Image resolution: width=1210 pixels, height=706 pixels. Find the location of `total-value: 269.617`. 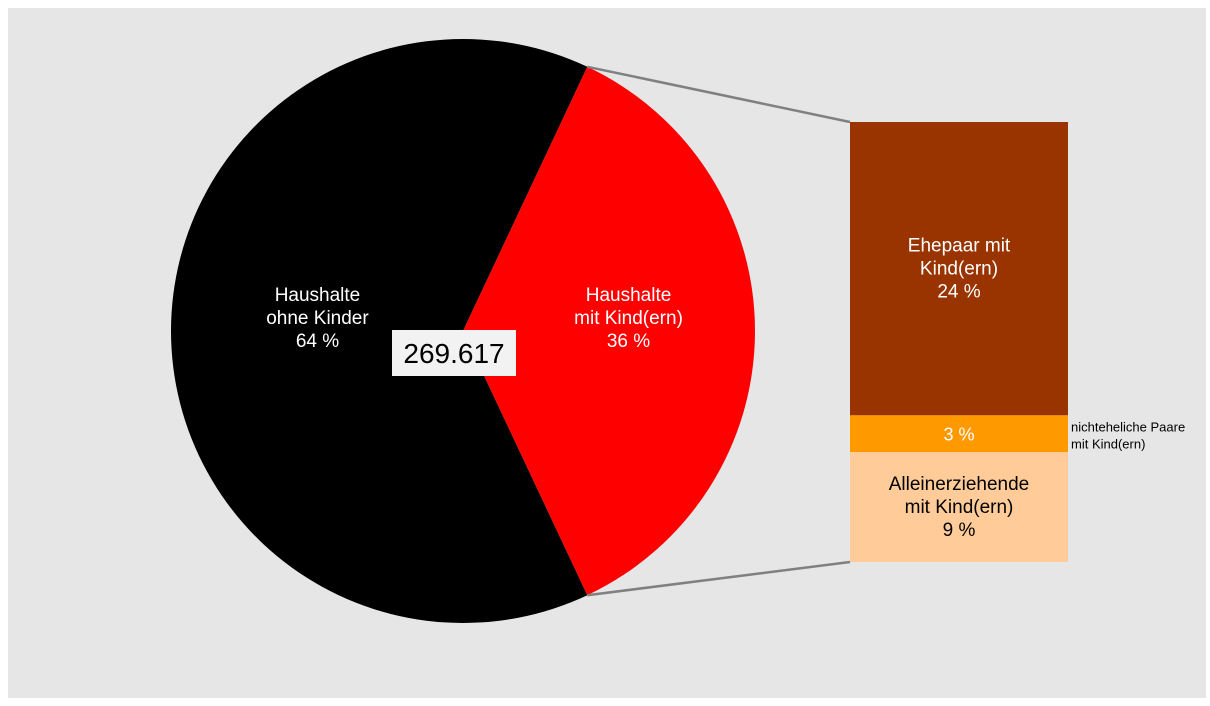

total-value: 269.617 is located at coordinates (453, 353).